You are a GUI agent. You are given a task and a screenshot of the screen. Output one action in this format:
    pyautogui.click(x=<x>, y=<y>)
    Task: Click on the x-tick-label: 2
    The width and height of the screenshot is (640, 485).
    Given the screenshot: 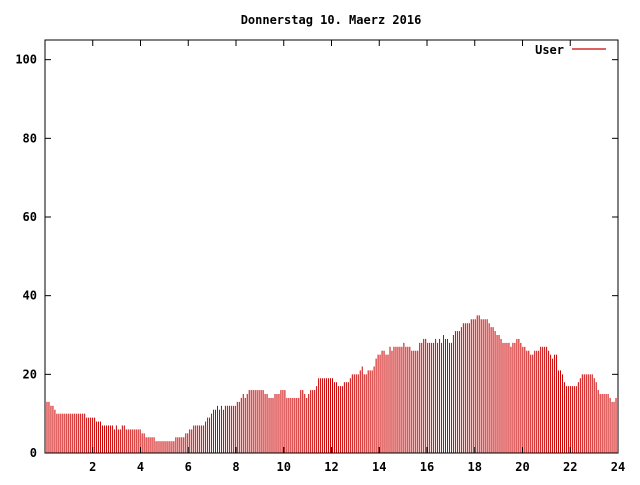 What is the action you would take?
    pyautogui.click(x=92, y=467)
    